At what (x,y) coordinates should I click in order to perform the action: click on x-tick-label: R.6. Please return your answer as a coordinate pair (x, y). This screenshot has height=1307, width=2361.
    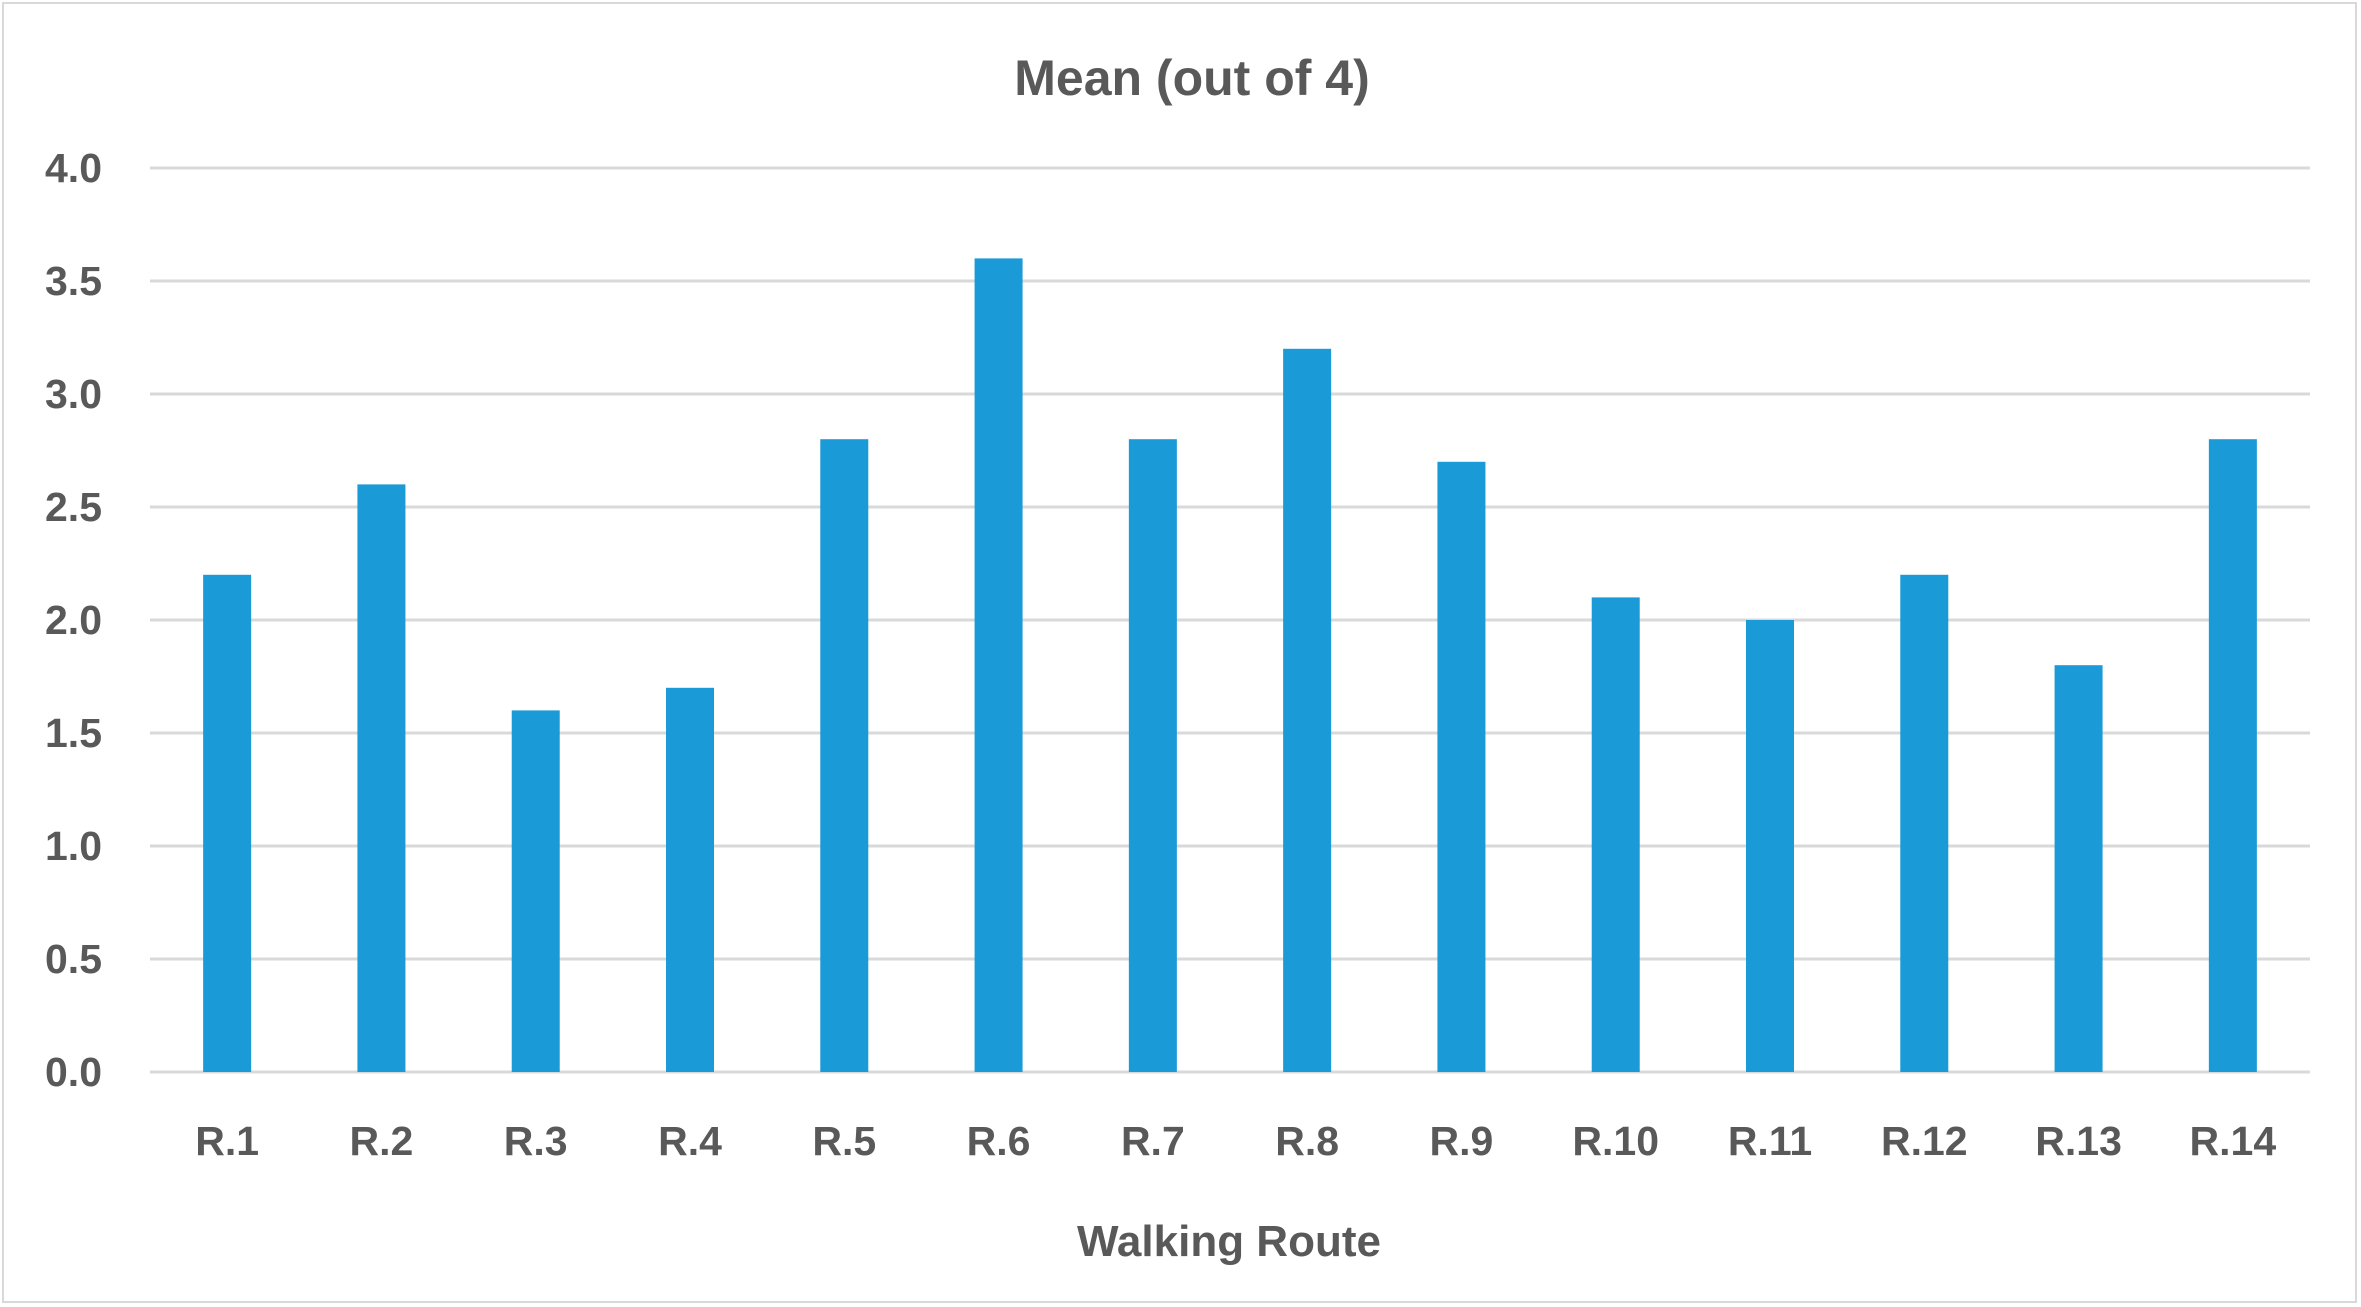
    Looking at the image, I should click on (999, 1141).